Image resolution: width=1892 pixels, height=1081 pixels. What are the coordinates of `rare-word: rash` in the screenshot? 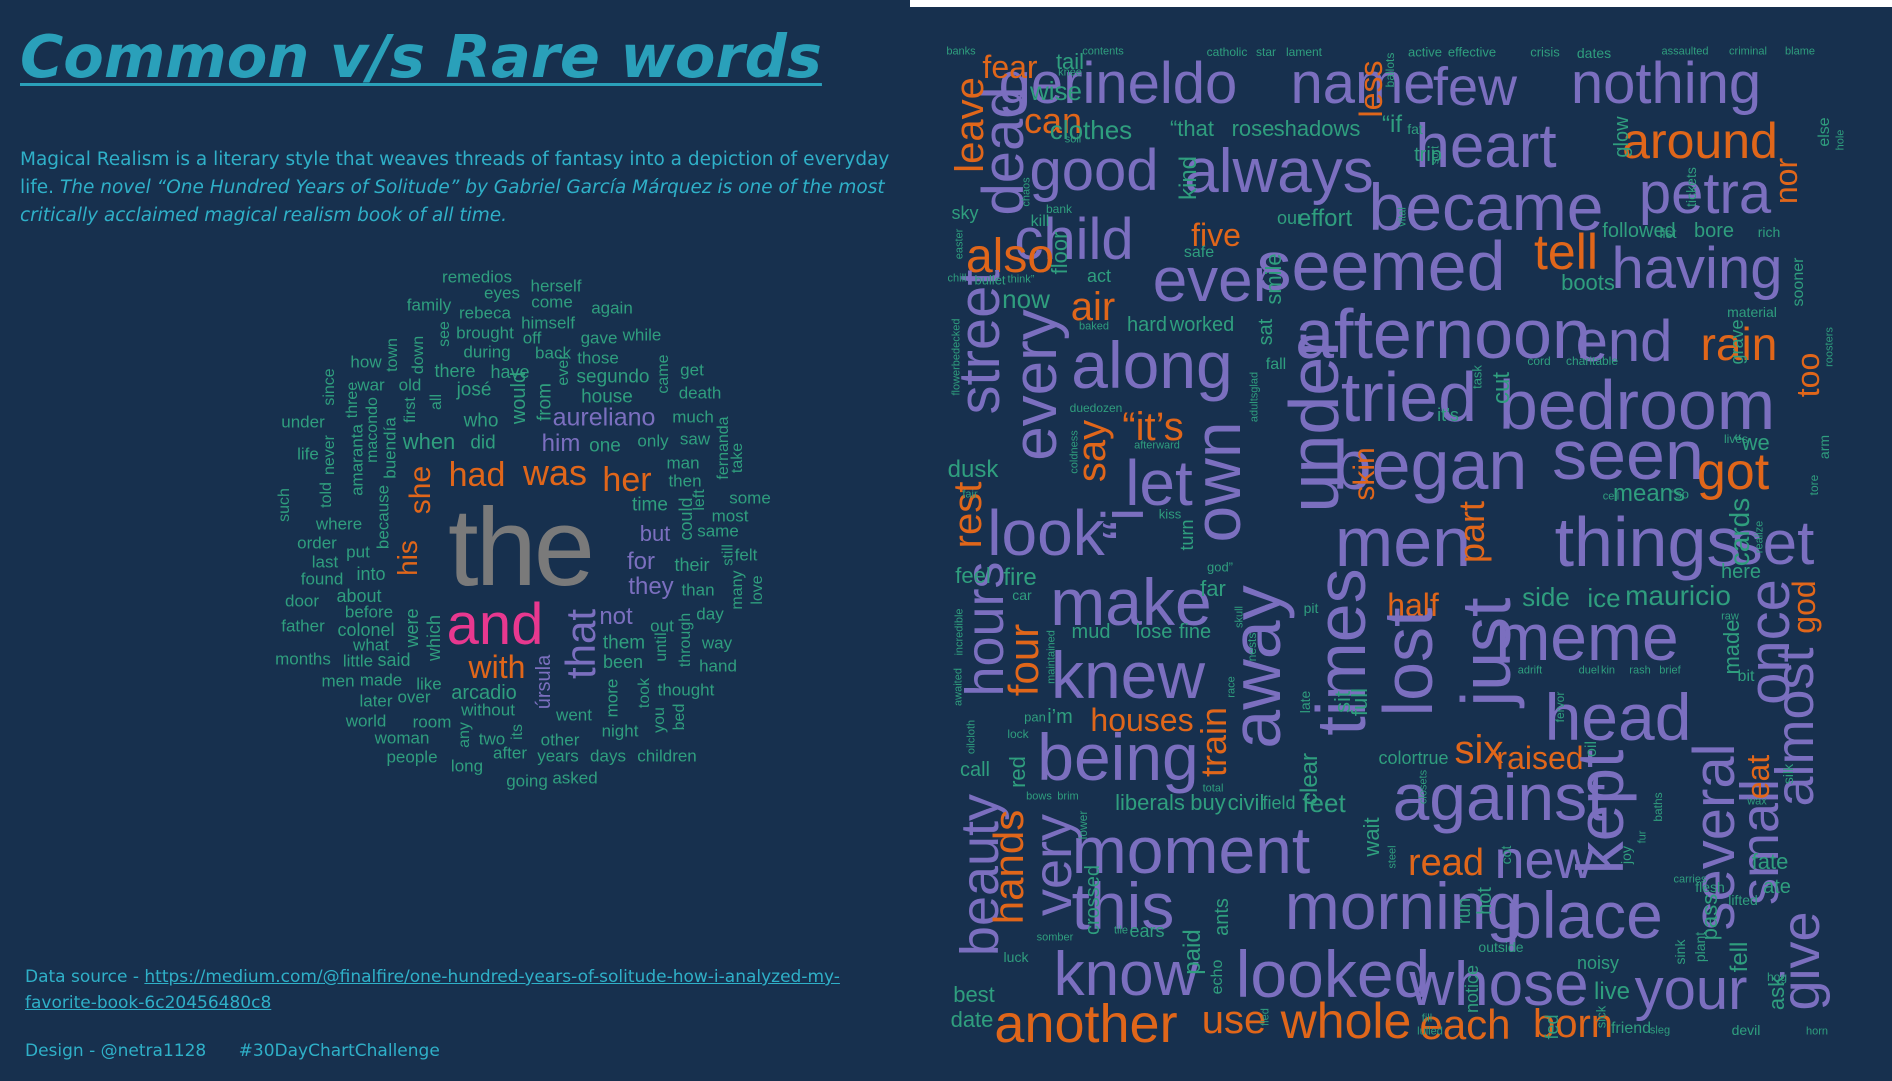 It's located at (1640, 670).